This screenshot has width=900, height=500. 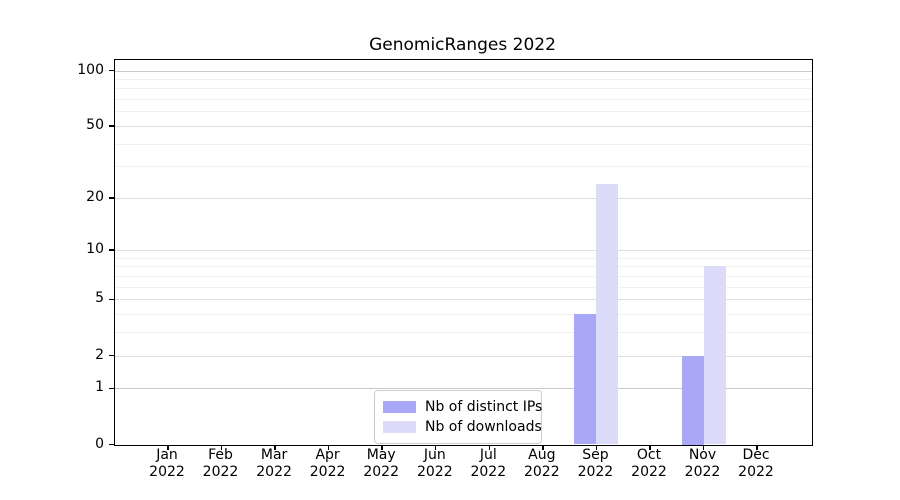 What do you see at coordinates (274, 463) in the screenshot?
I see `x-tick-label: Mar 2022` at bounding box center [274, 463].